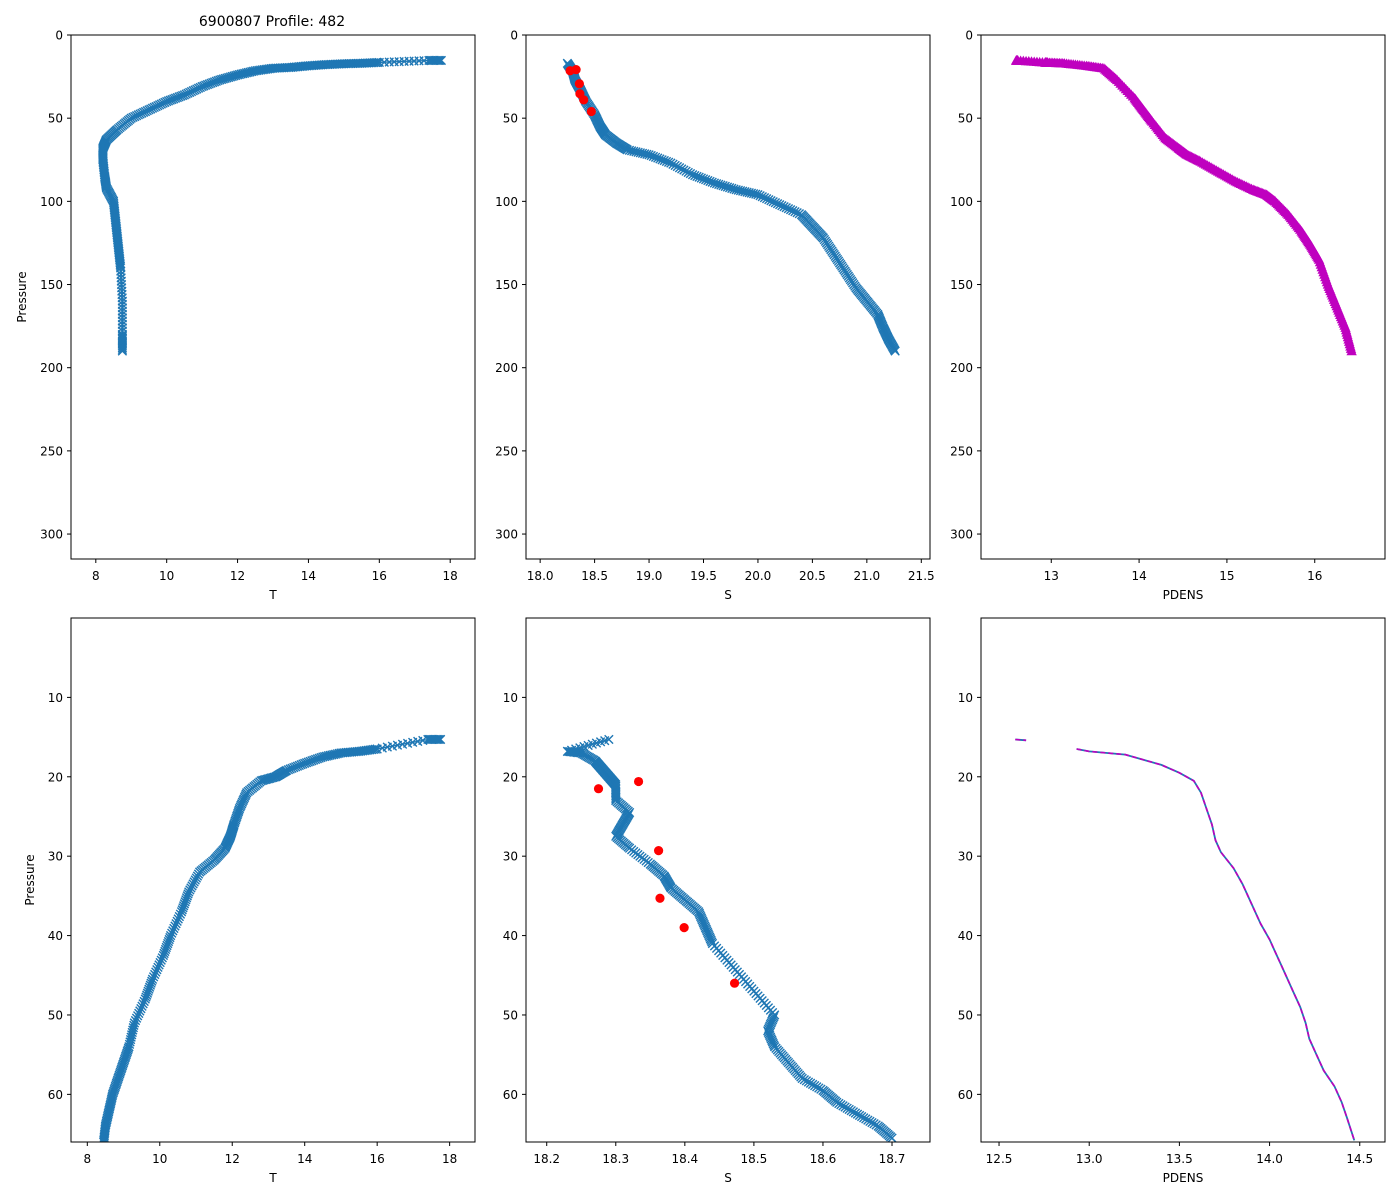  Describe the element at coordinates (615, 1159) in the screenshot. I see `x-tick-label: 18.3` at that location.